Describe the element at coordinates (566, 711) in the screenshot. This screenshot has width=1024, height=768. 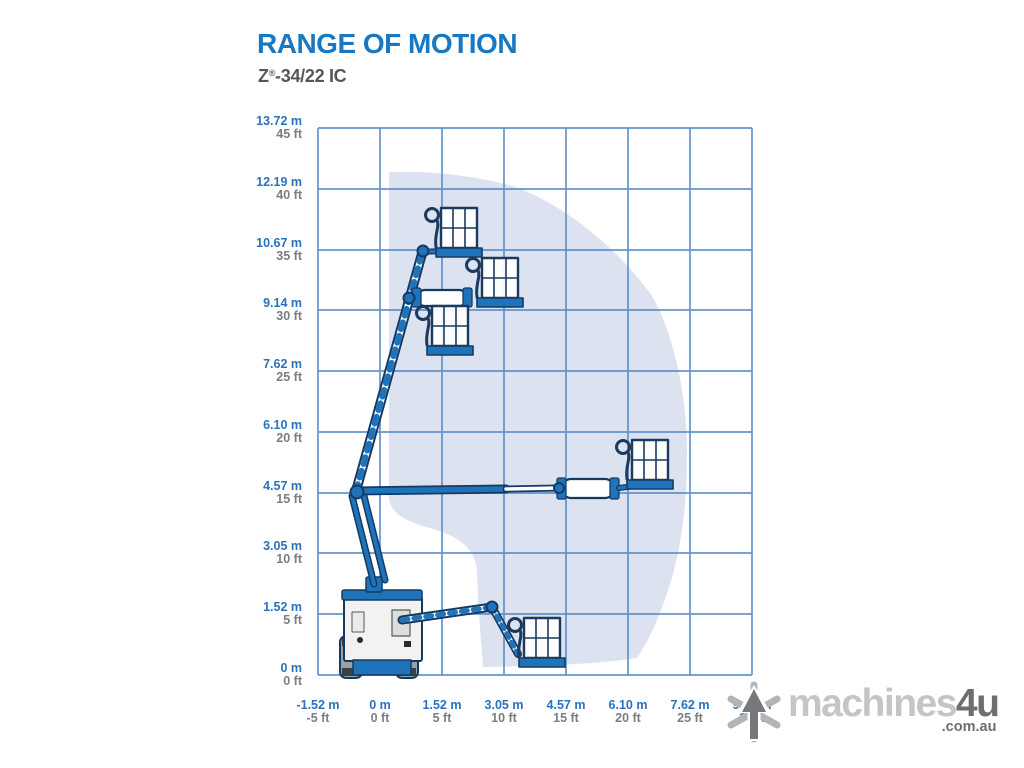
I see `x-axis-tick: 4.57 m 15 ft` at that location.